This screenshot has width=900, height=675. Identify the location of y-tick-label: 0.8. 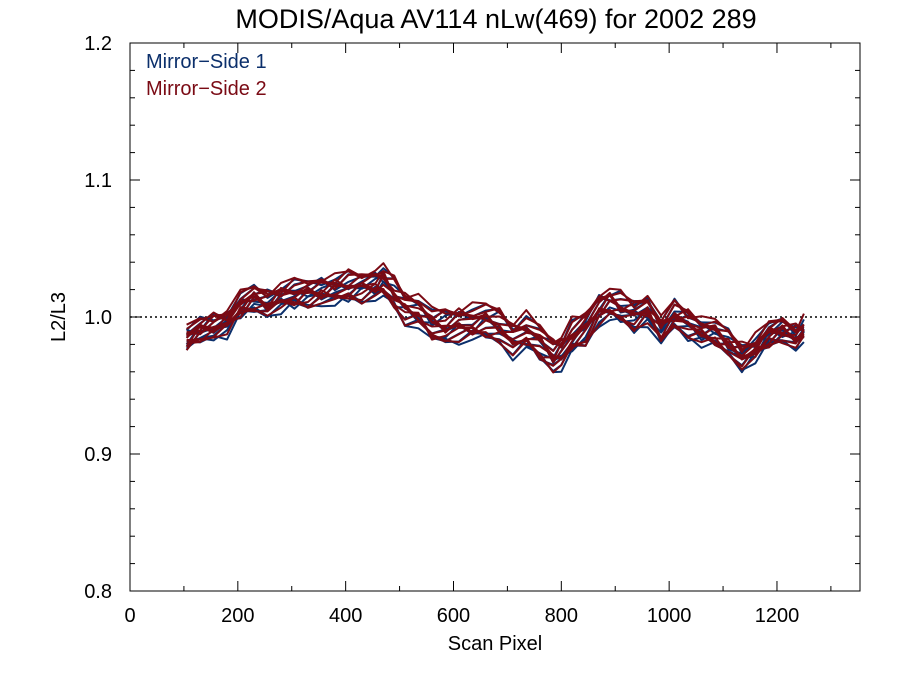
(98, 592).